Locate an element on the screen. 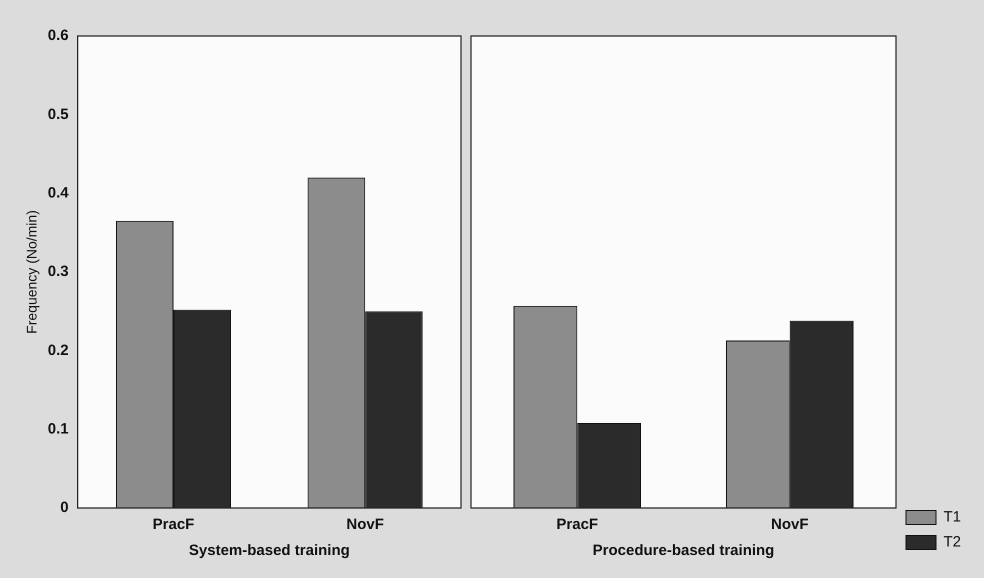  y-tick-label: 0.4 is located at coordinates (59, 193).